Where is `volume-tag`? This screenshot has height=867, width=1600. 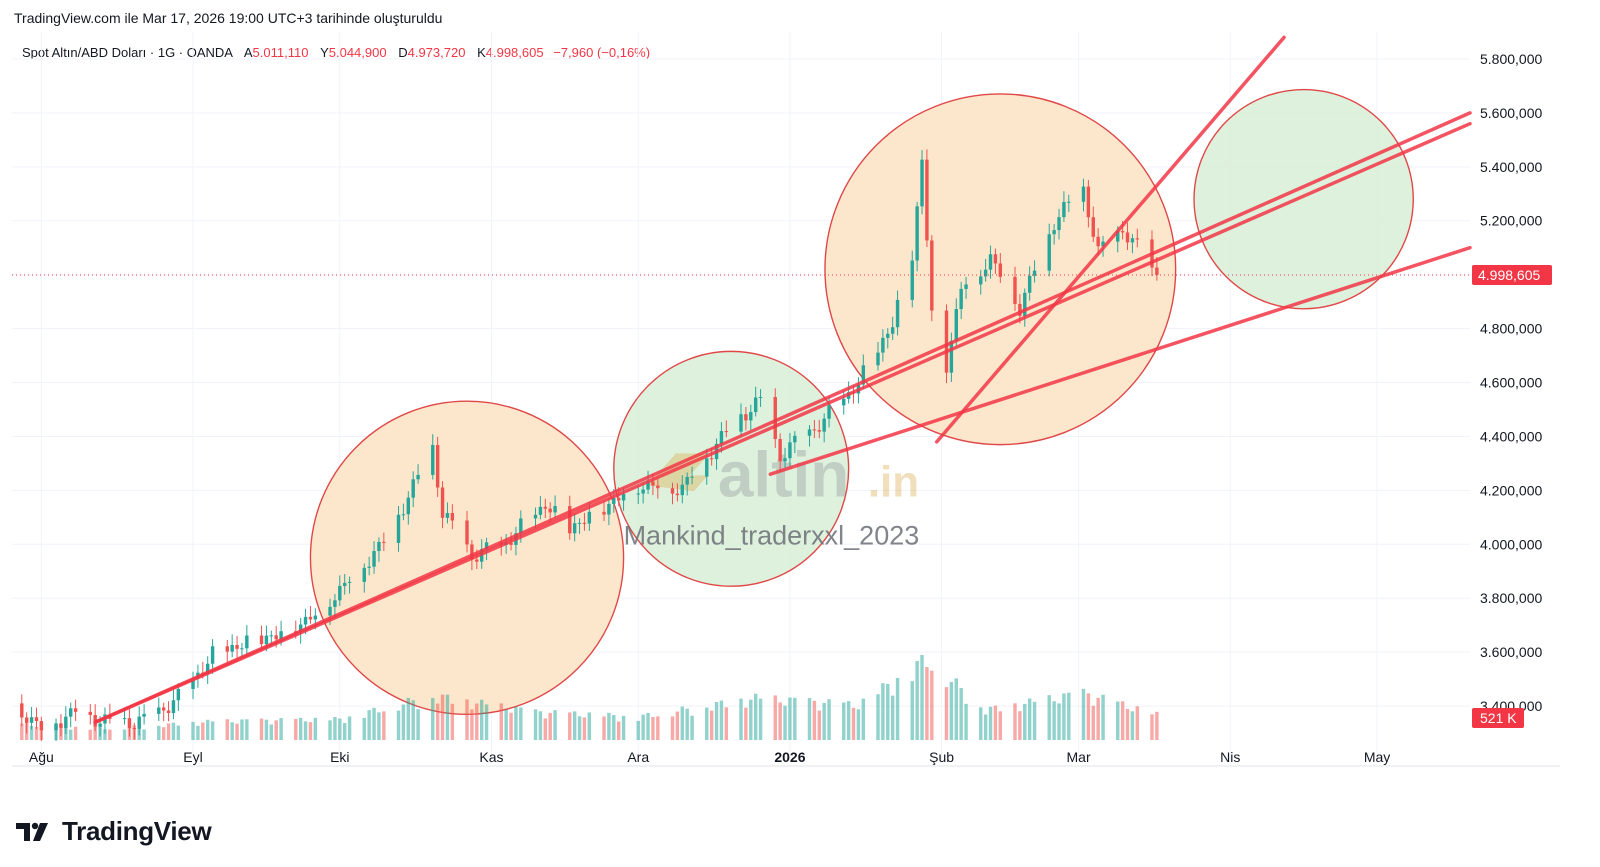
volume-tag is located at coordinates (1498, 718).